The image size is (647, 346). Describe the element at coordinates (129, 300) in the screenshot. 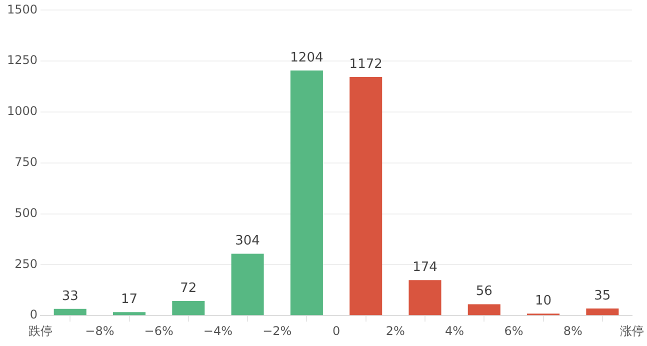

I see `data-label: 17` at that location.